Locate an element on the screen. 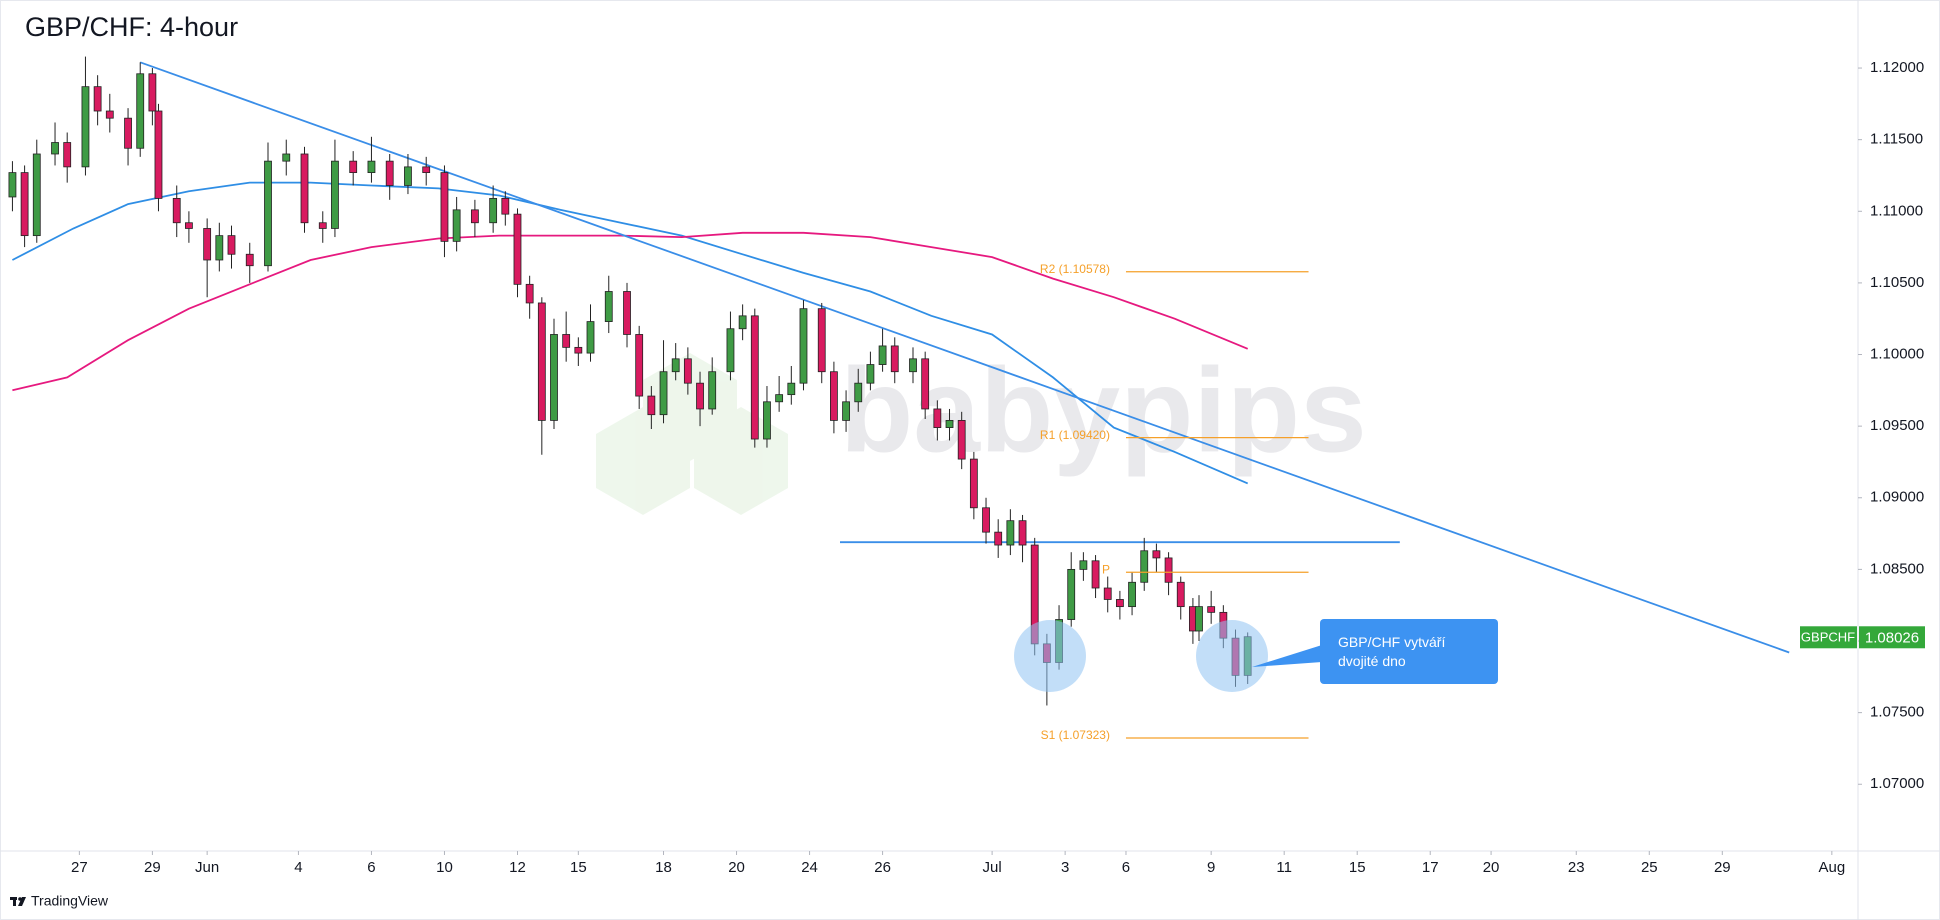 The width and height of the screenshot is (1940, 920). x-tick-label: 3 is located at coordinates (1065, 867).